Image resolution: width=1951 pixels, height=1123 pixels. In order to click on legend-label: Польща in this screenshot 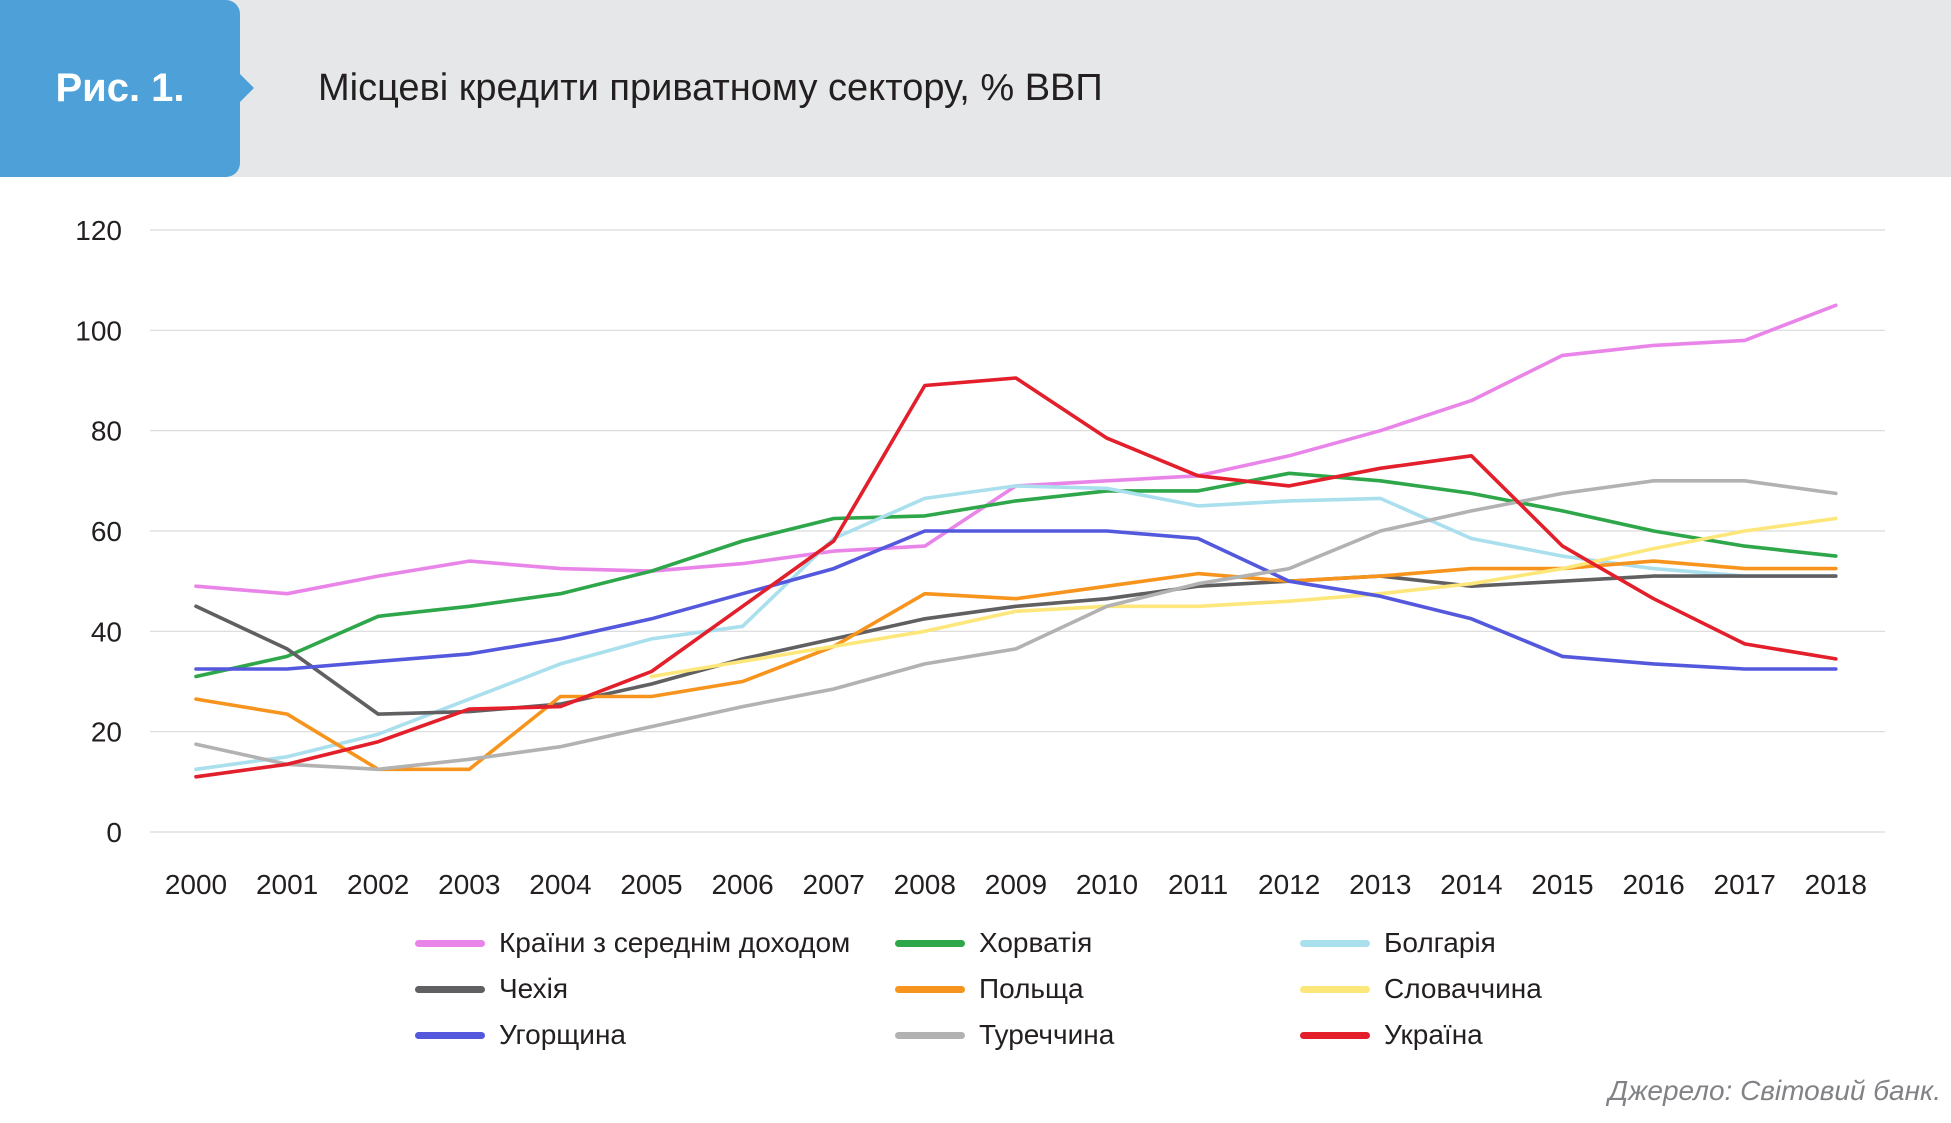, I will do `click(1031, 988)`.